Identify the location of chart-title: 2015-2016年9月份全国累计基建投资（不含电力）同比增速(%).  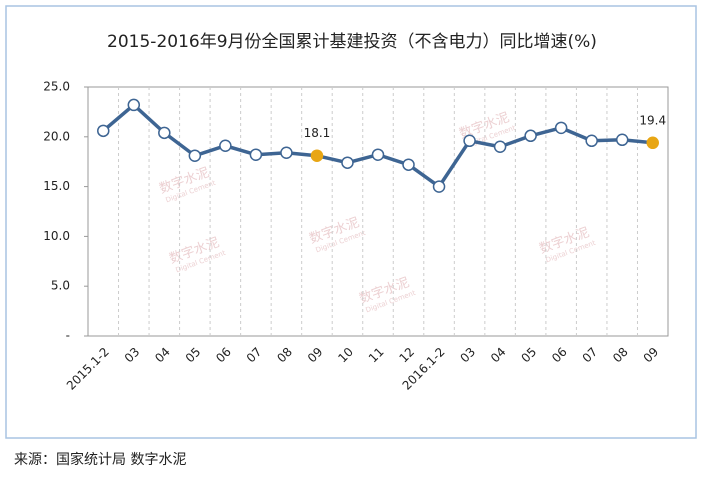
(352, 42).